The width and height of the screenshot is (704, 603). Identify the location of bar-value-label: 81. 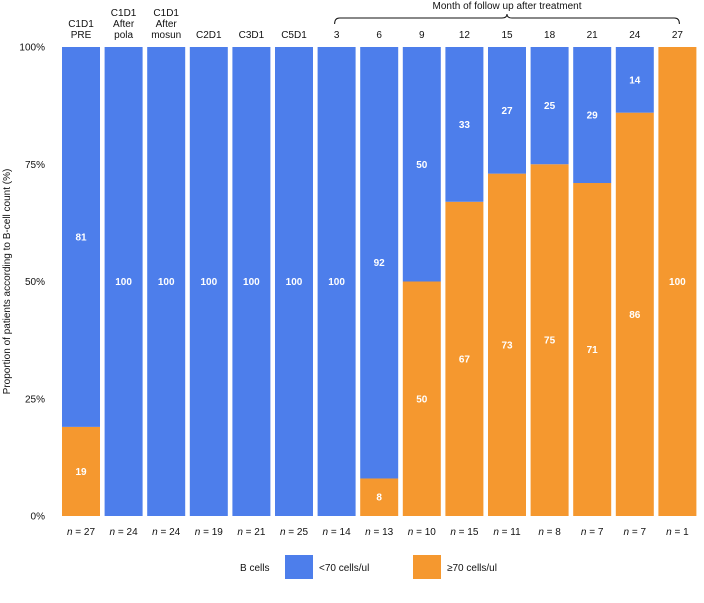
(81, 237).